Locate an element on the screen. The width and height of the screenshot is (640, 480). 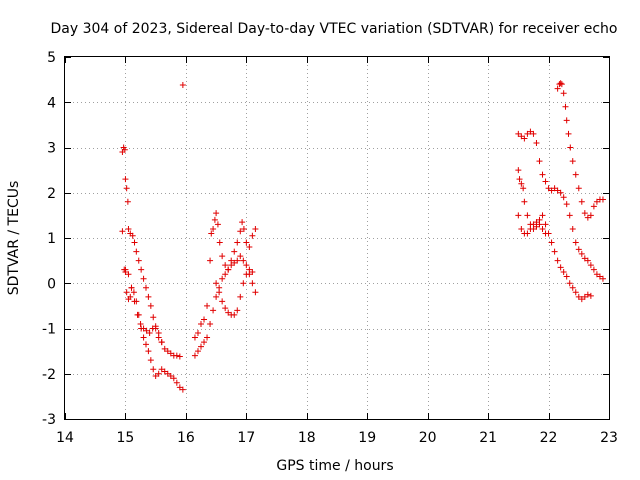
y-tick-label: 3 is located at coordinates (51, 149).